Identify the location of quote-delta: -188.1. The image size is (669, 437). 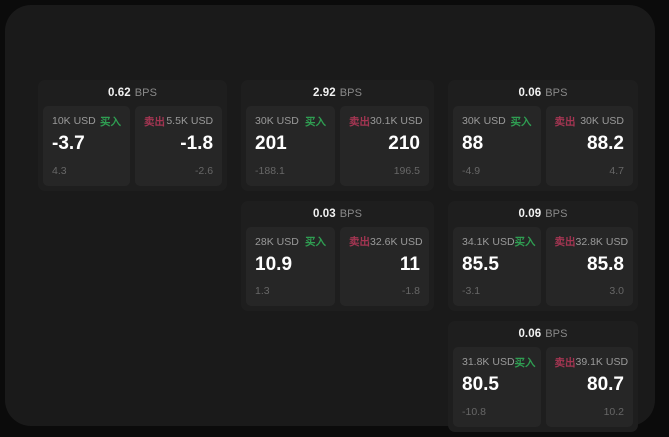
(270, 170).